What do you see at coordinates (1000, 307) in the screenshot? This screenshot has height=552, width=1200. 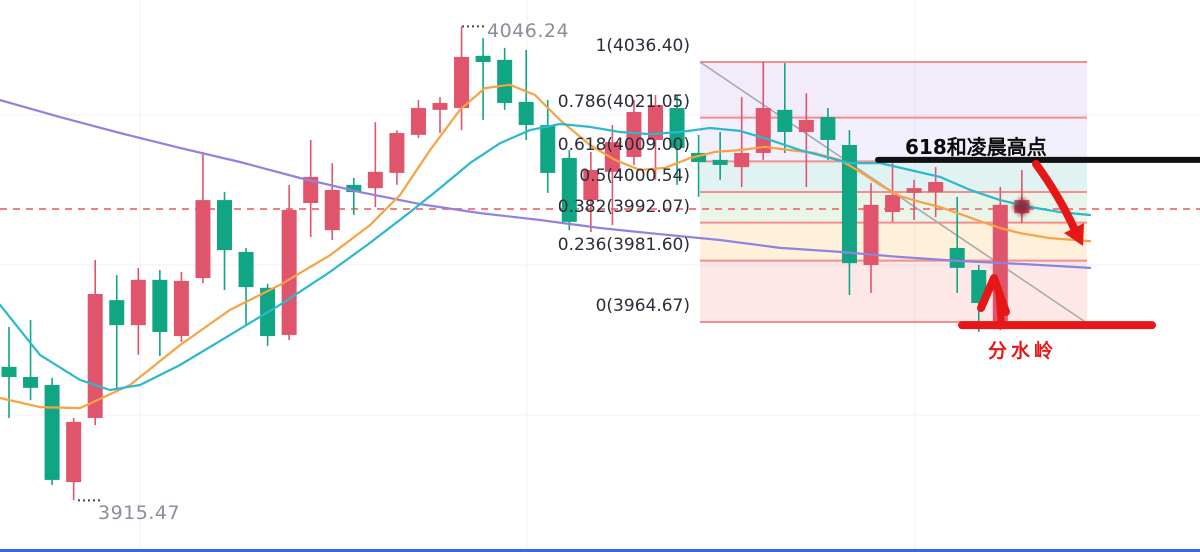 I see `up-arrow-tail` at bounding box center [1000, 307].